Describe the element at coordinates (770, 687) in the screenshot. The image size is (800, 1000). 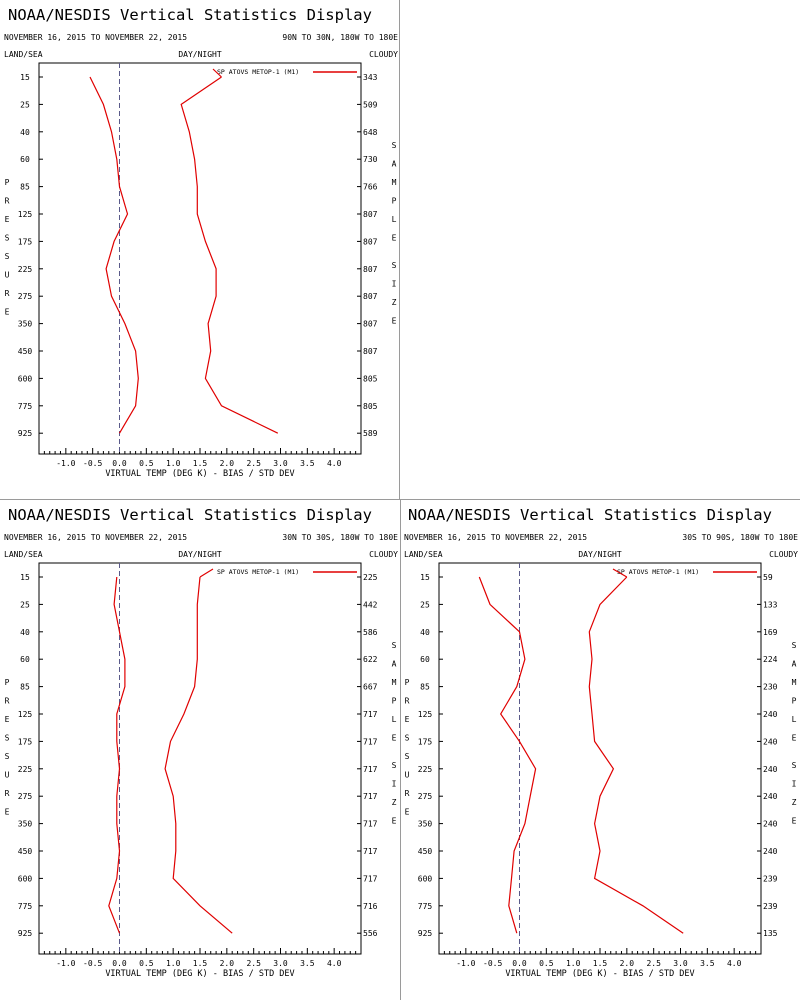
I see `sample-size-label: 230` at that location.